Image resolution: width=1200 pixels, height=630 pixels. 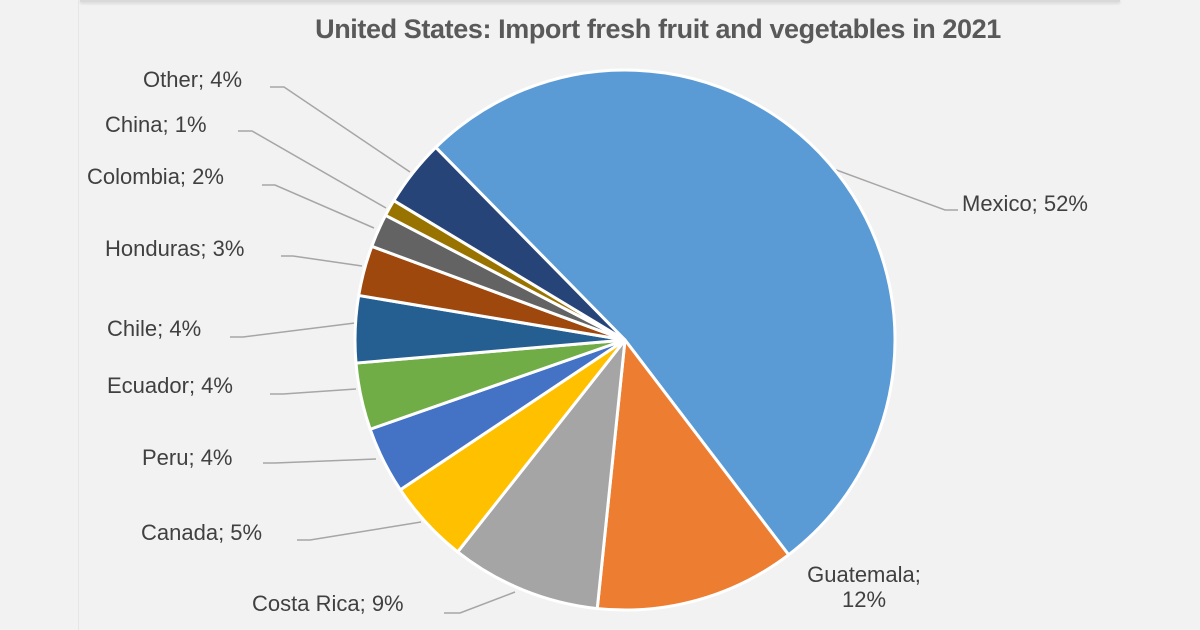 I want to click on leader-line-canada, so click(x=359, y=531).